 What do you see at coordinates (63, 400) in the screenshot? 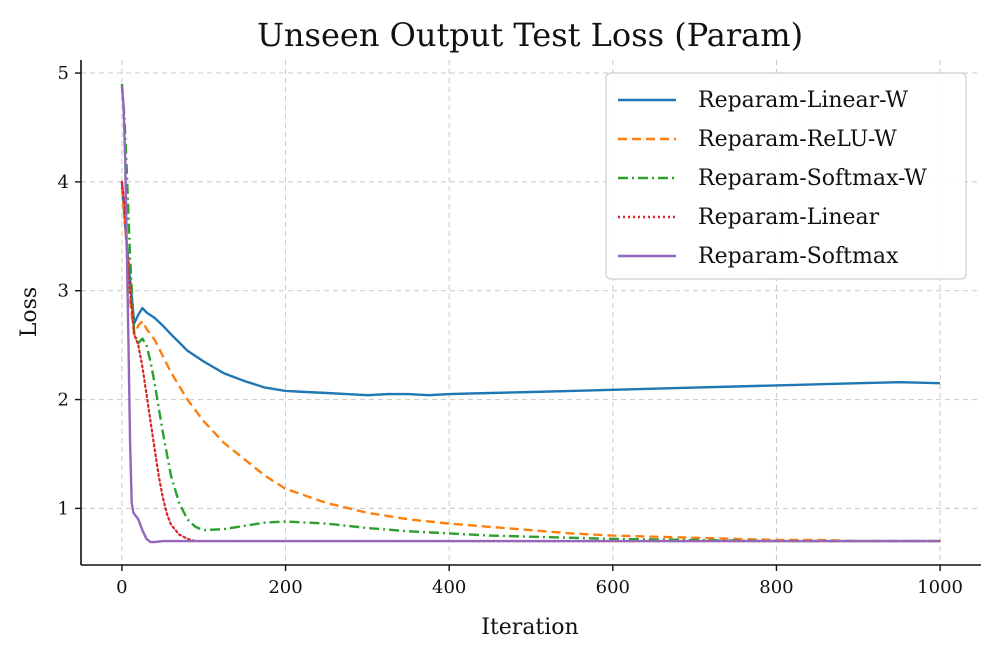
I see `y-tick-label: 2` at bounding box center [63, 400].